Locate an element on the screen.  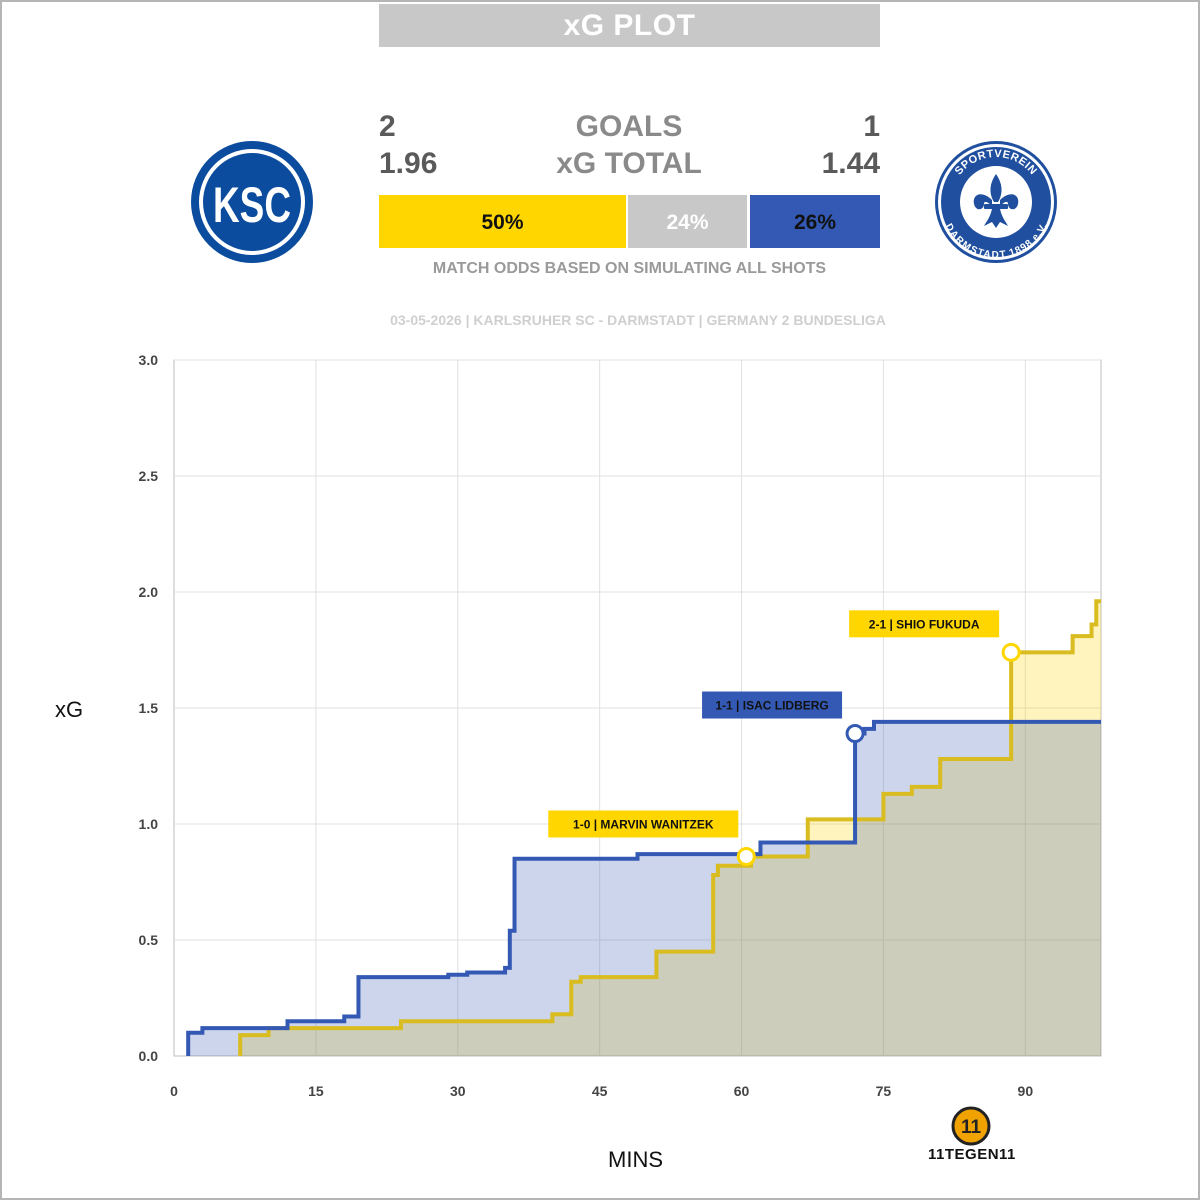
brand-logo: 11 11TEGEN11 is located at coordinates (972, 1134).